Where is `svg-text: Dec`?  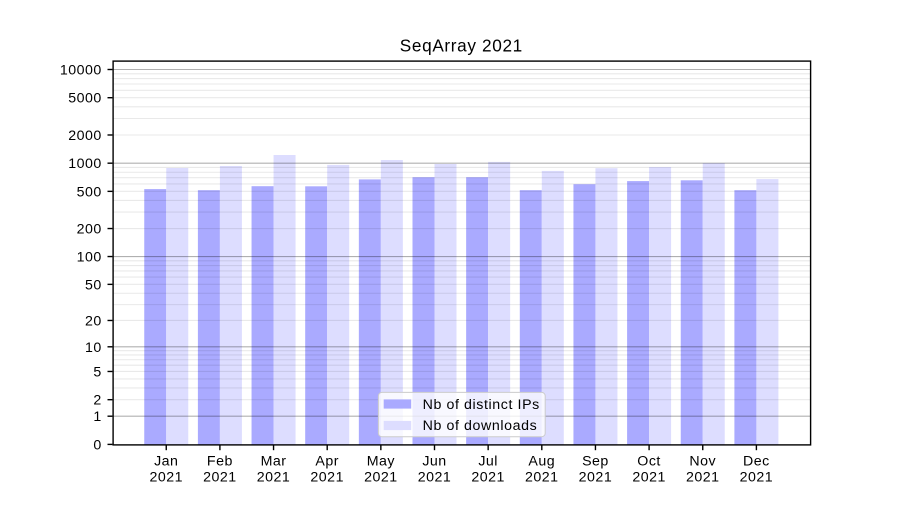
svg-text: Dec is located at coordinates (756, 461).